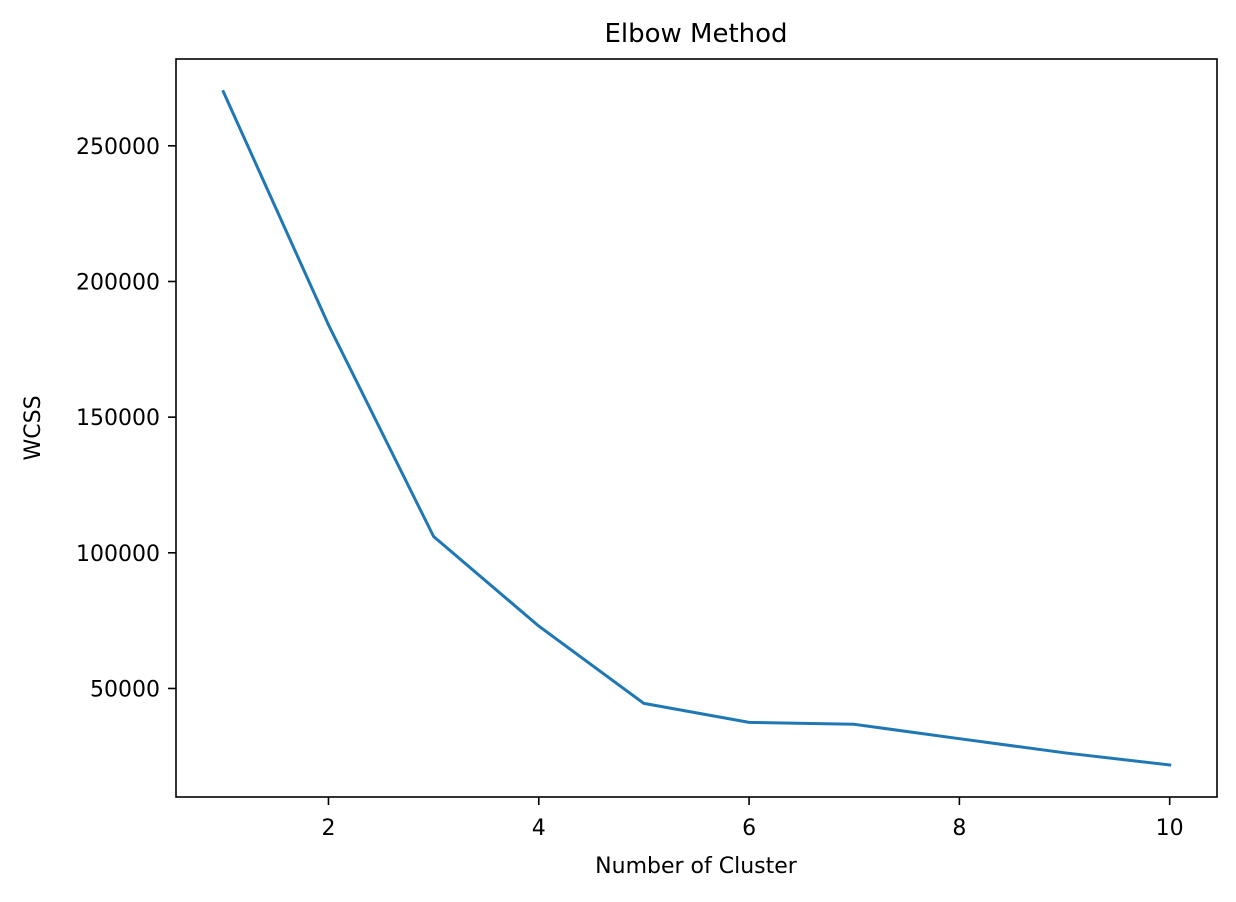 The image size is (1236, 902). What do you see at coordinates (1170, 828) in the screenshot?
I see `x-tick-label: 10` at bounding box center [1170, 828].